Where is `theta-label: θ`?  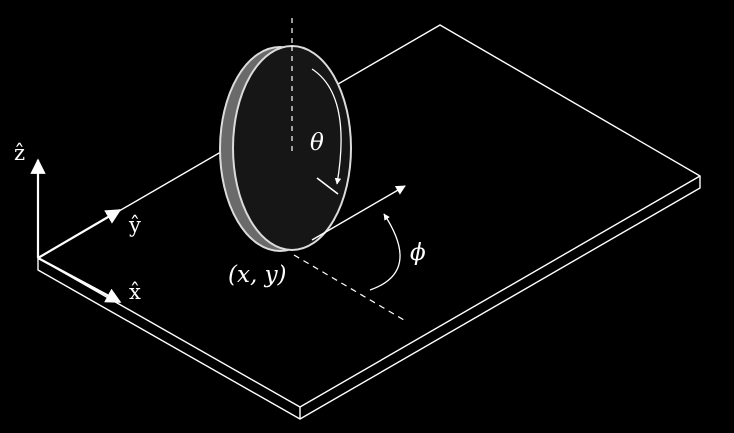
theta-label: θ is located at coordinates (317, 143).